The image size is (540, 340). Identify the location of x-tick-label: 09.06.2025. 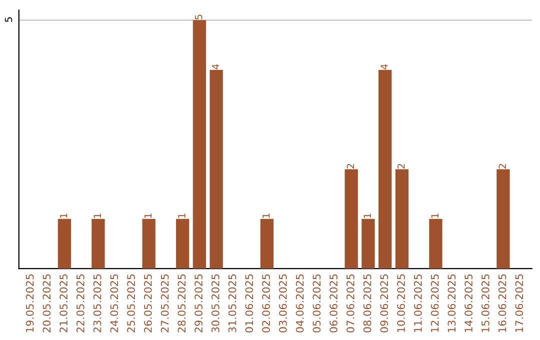
(384, 303).